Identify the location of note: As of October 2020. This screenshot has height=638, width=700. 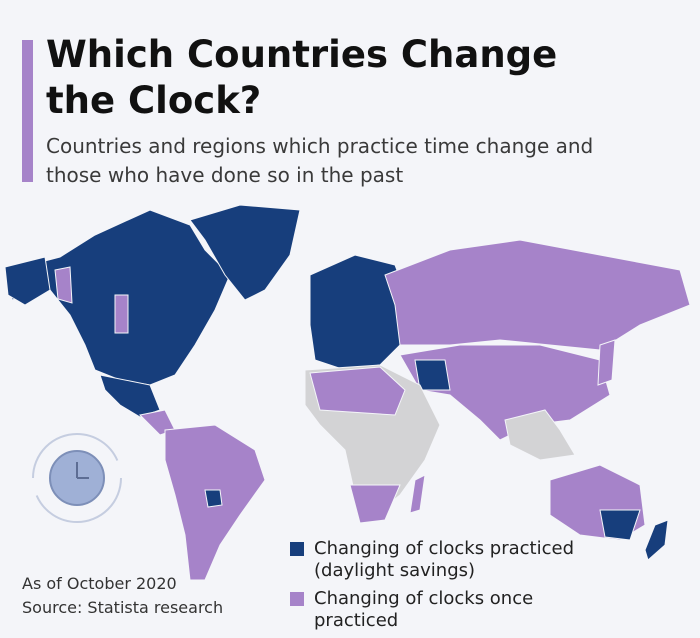
(99, 583).